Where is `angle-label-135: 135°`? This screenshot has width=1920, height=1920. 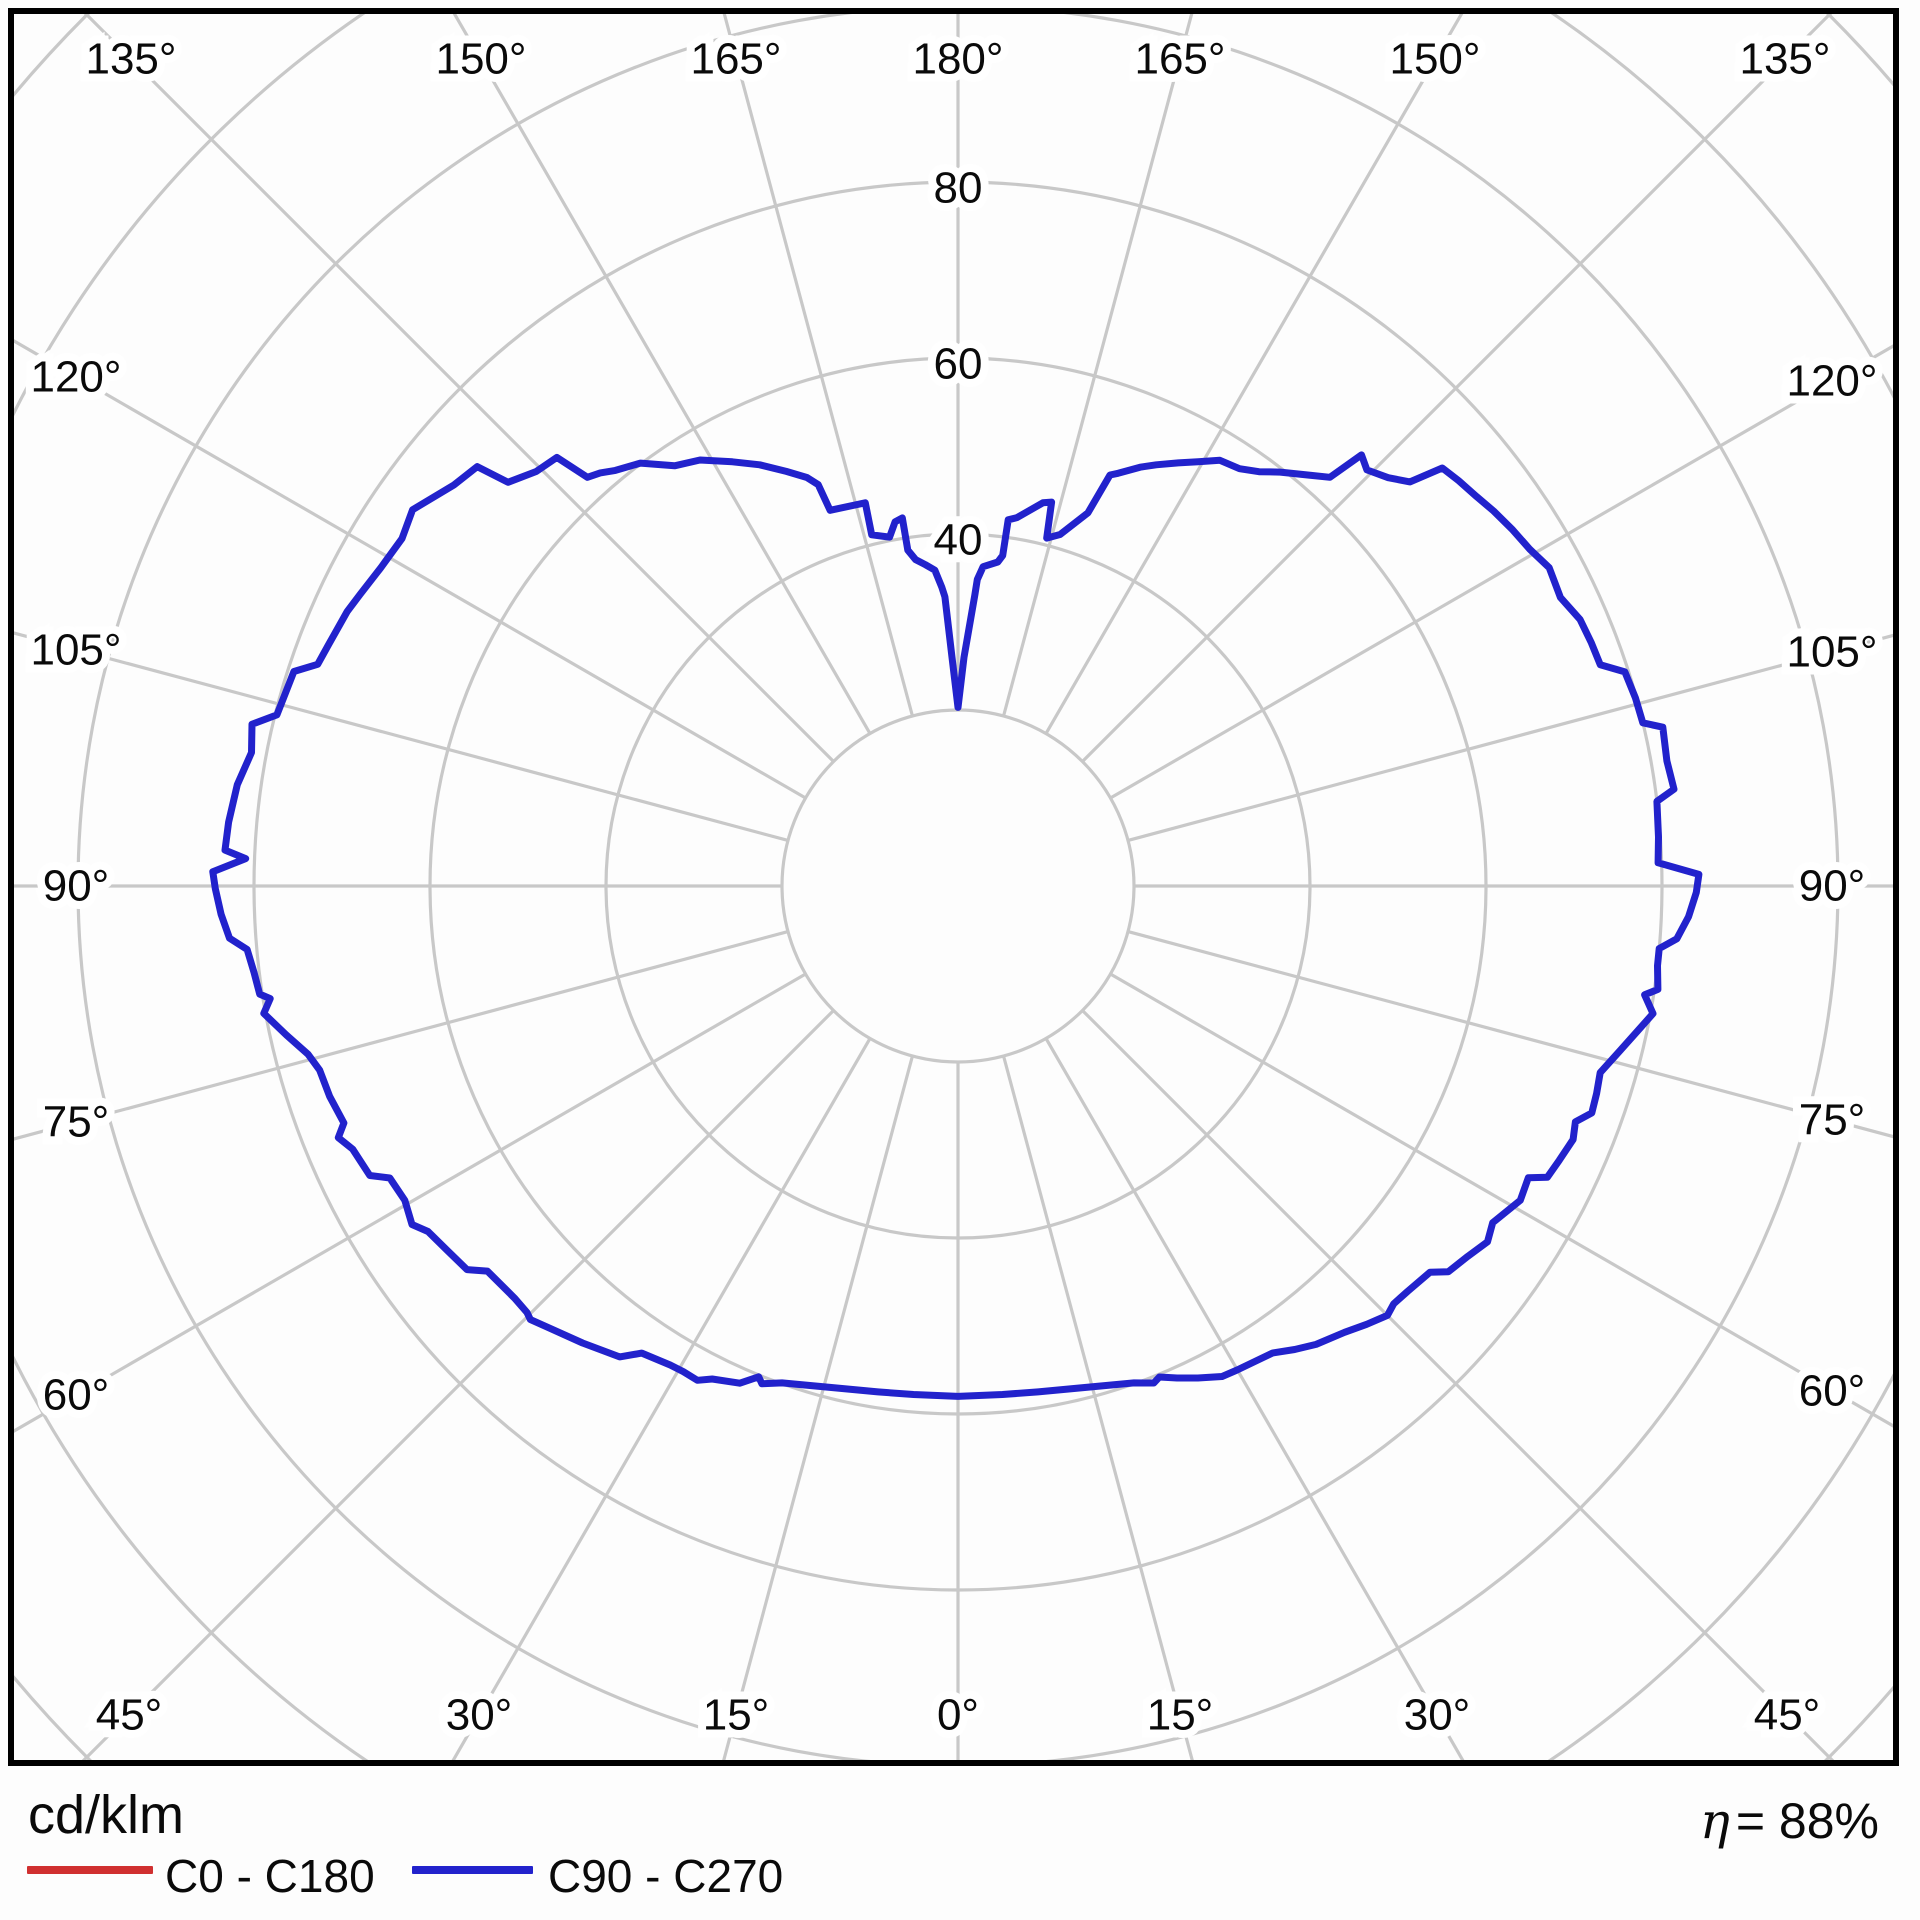
angle-label-135: 135° is located at coordinates (1784, 59).